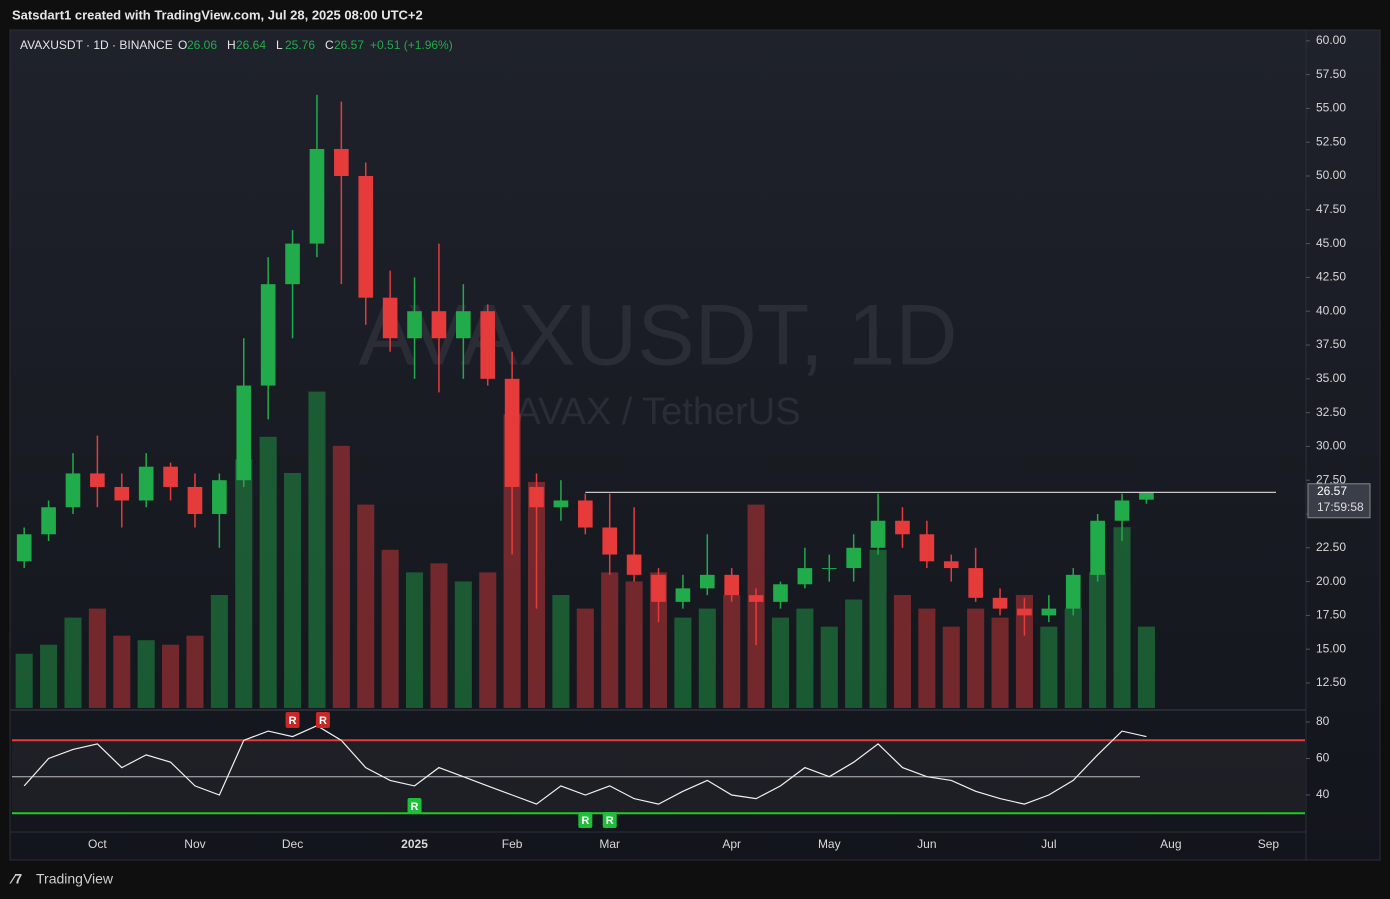 The height and width of the screenshot is (899, 1390). Describe the element at coordinates (1331, 277) in the screenshot. I see `y-tick-label: 42.50` at that location.